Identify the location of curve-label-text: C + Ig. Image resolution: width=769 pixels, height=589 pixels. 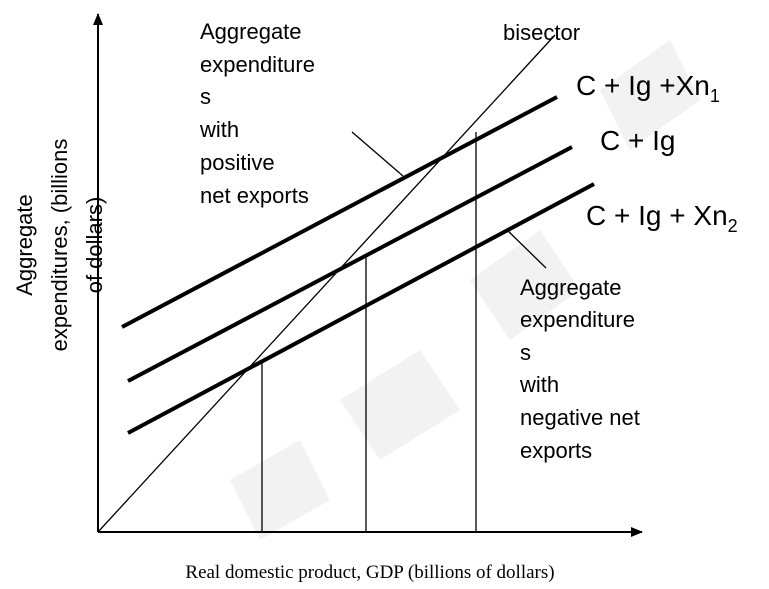
(637, 140).